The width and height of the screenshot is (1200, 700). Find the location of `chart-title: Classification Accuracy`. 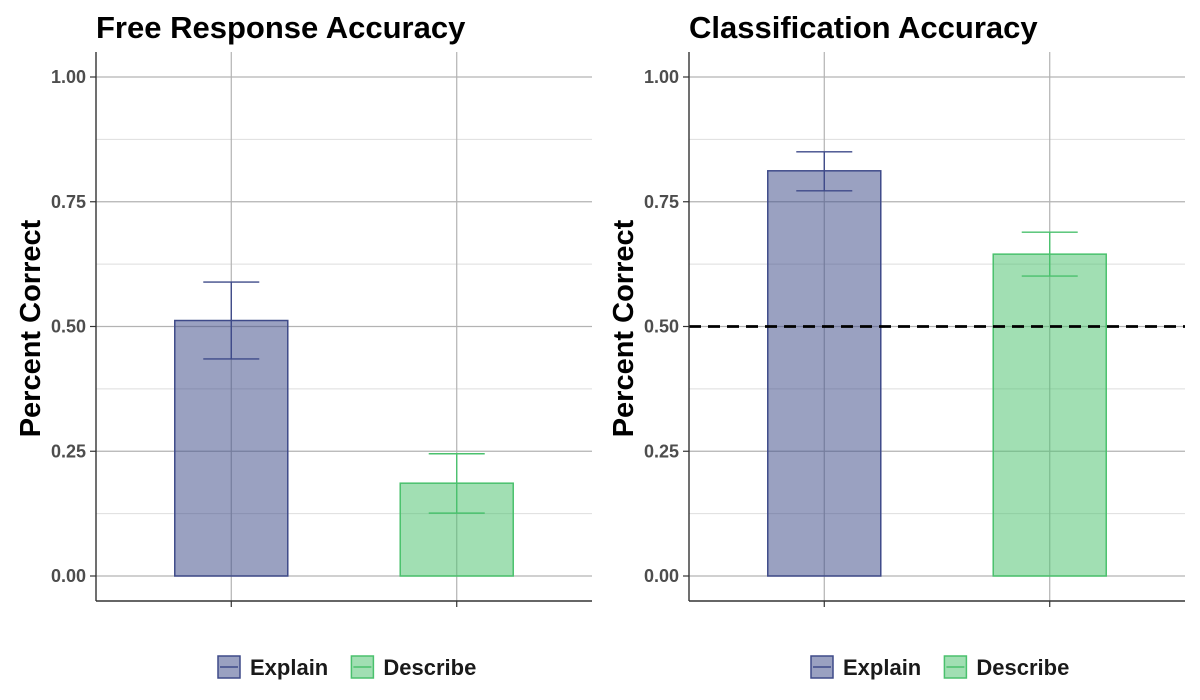

chart-title: Classification Accuracy is located at coordinates (863, 27).